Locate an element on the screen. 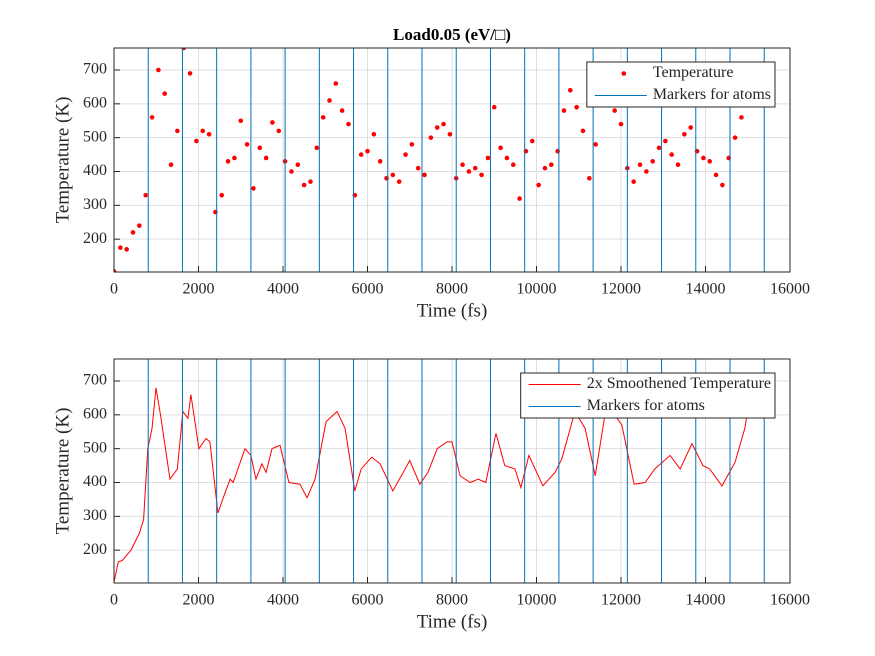 This screenshot has width=875, height=656. legend-box is located at coordinates (648, 395).